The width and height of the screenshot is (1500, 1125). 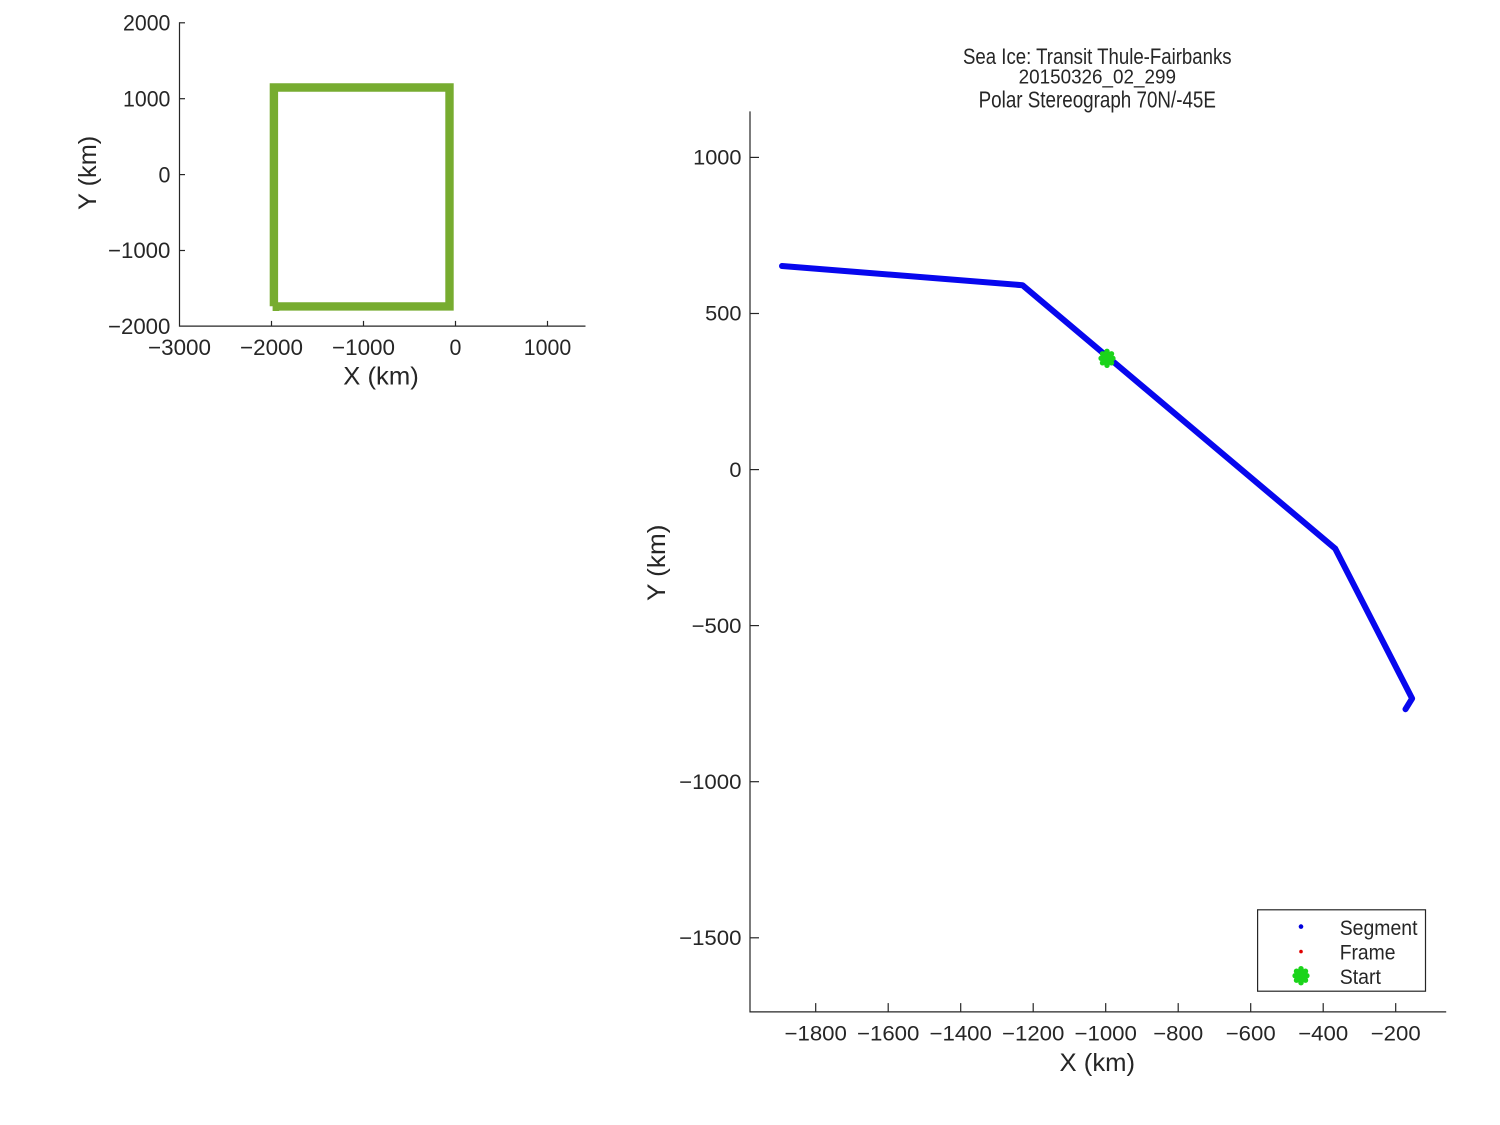 I want to click on svg-text: Polar Stereograph 70N/-45E, so click(x=1097, y=100).